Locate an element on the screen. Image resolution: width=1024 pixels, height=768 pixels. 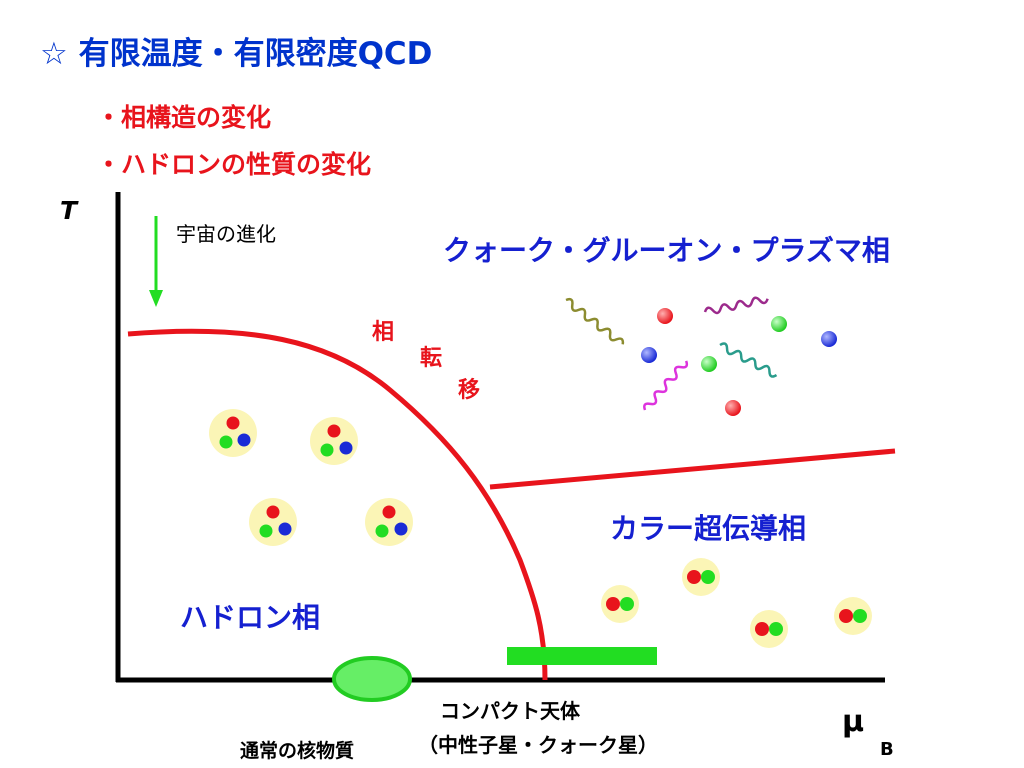
color-superconducting-boundary is located at coordinates (692, 469).